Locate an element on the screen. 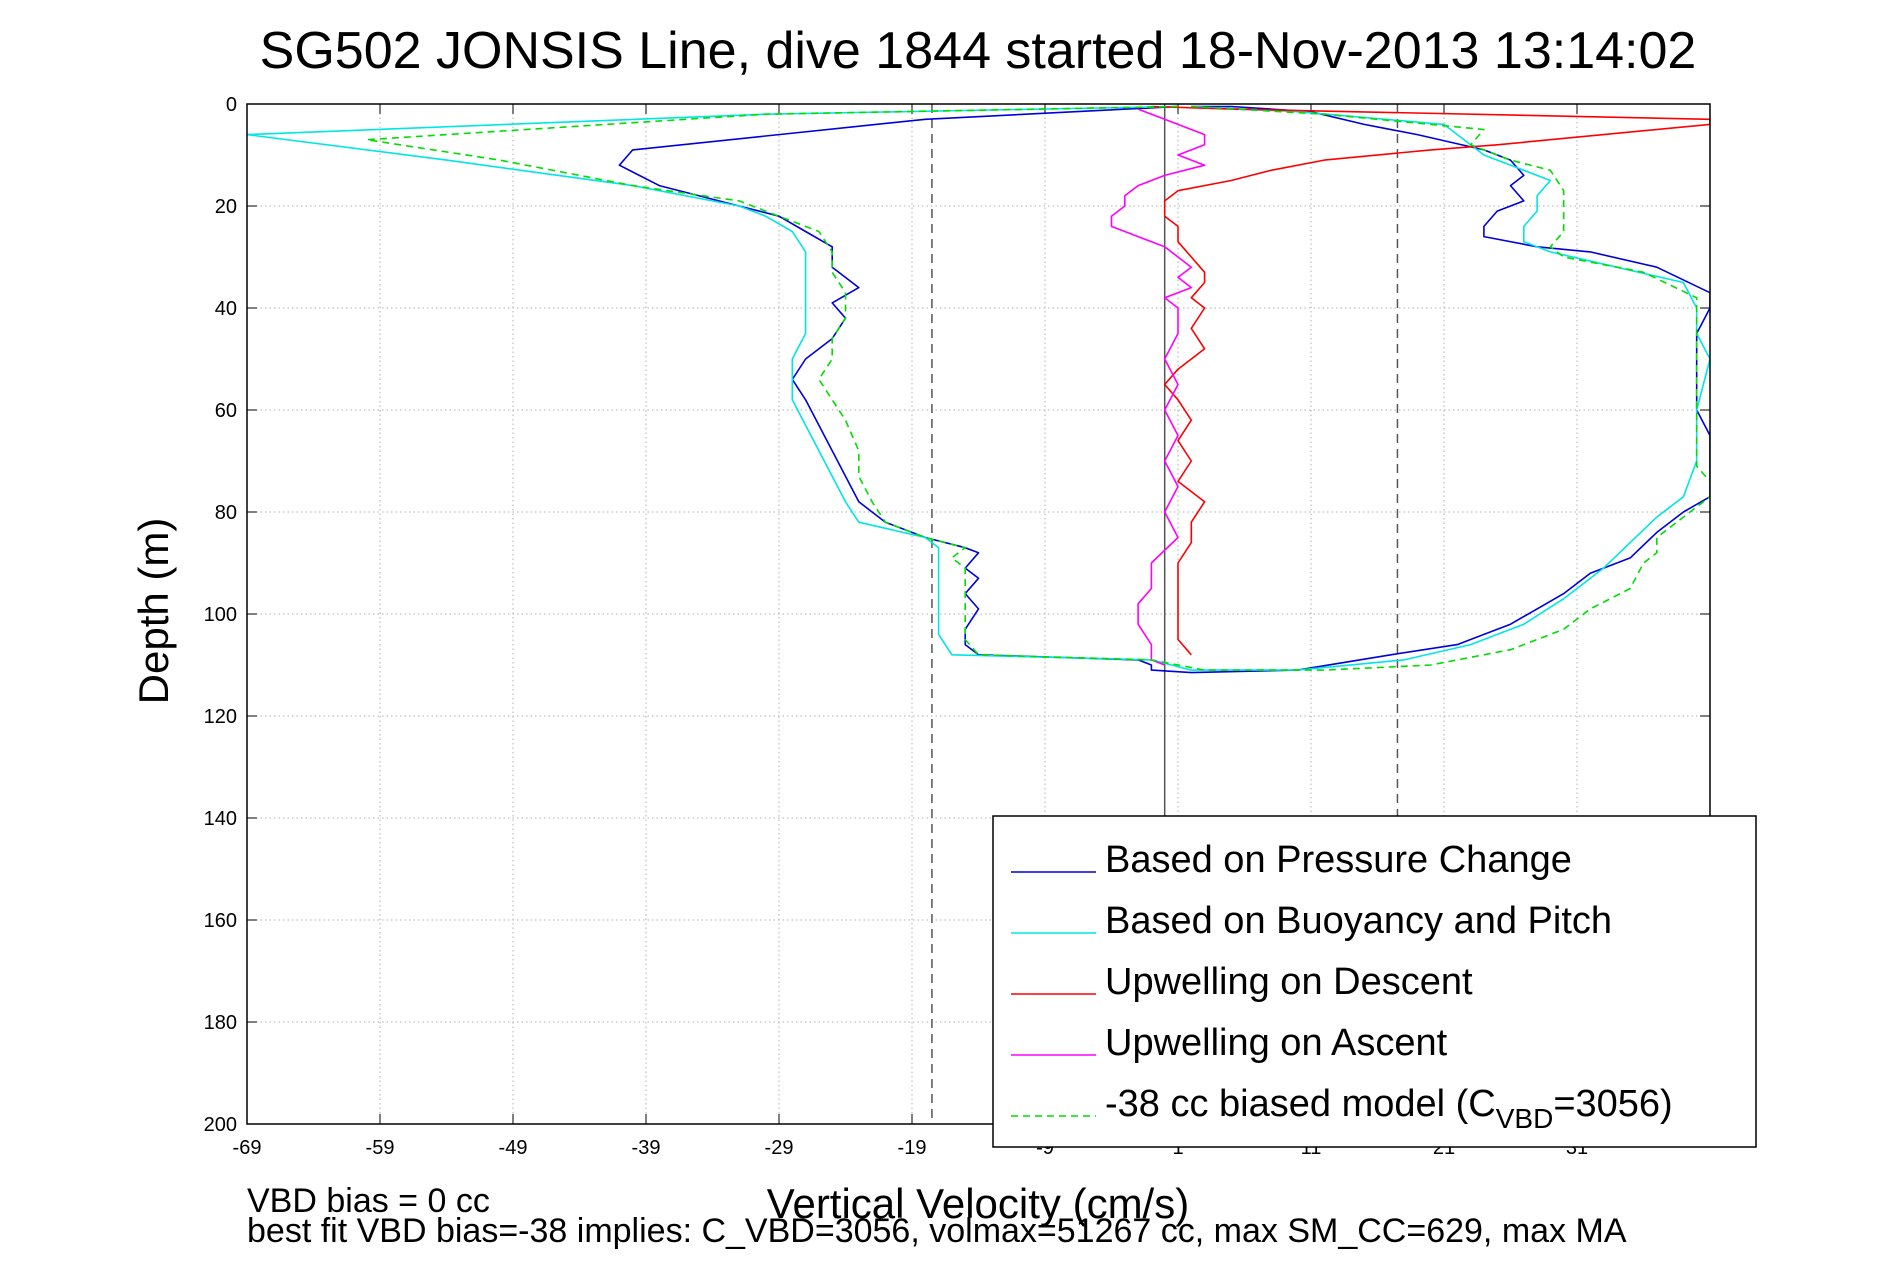  x-tick-label: -69 is located at coordinates (247, 1148).